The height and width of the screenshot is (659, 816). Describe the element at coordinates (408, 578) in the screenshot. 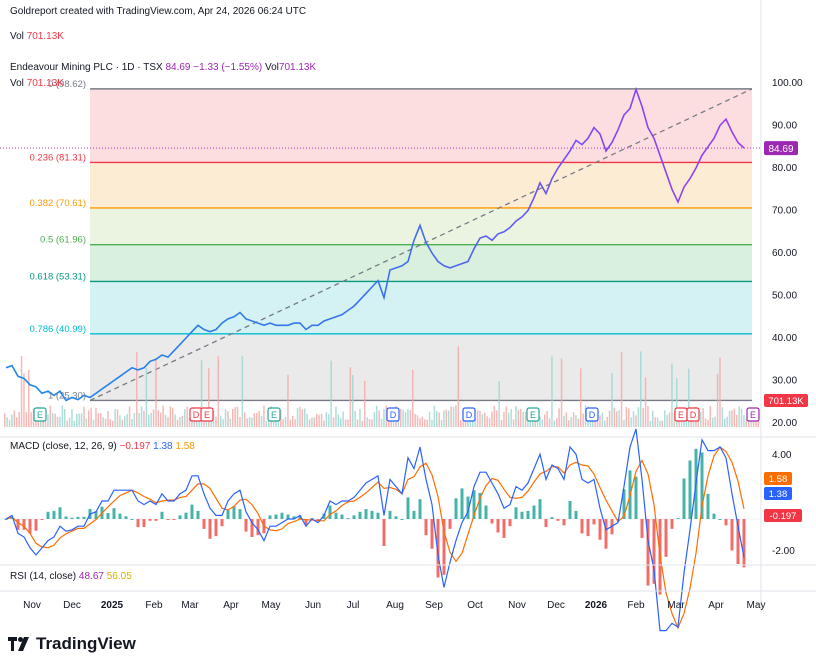

I see `rsi-pane` at that location.